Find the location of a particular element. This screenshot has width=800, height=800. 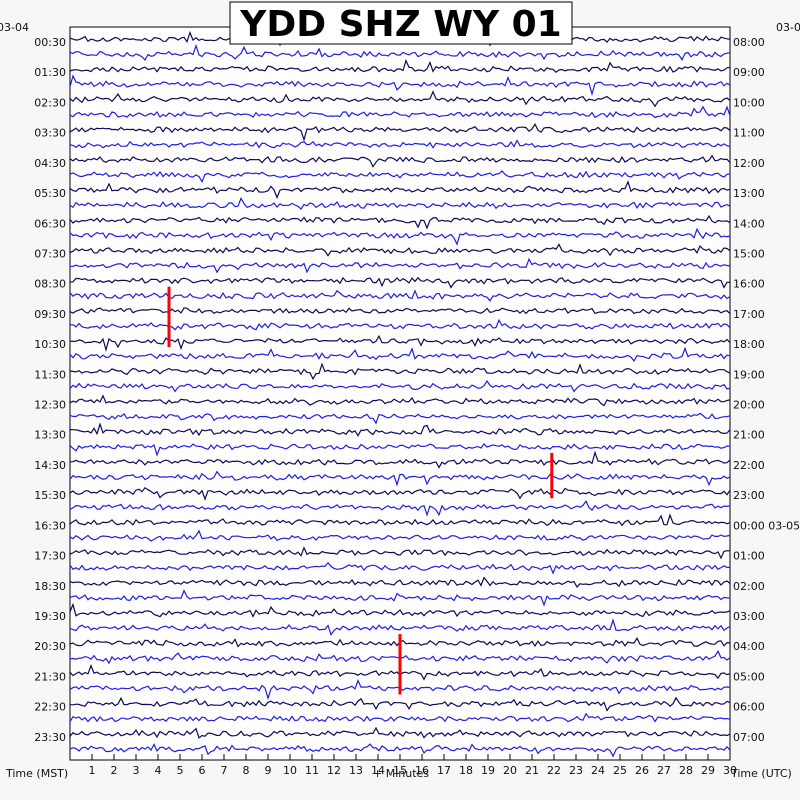

left-tick-label: 16:30 is located at coordinates (50, 525).